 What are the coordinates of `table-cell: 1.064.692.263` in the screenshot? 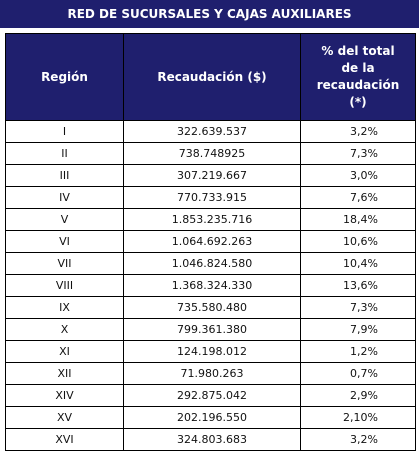 It's located at (212, 241).